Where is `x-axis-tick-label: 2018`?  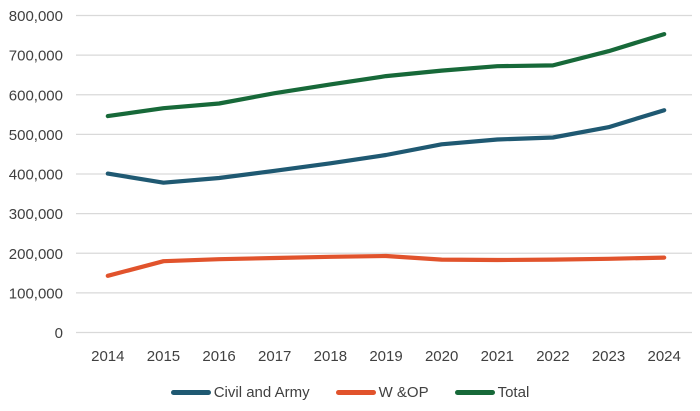
x-axis-tick-label: 2018 is located at coordinates (330, 356).